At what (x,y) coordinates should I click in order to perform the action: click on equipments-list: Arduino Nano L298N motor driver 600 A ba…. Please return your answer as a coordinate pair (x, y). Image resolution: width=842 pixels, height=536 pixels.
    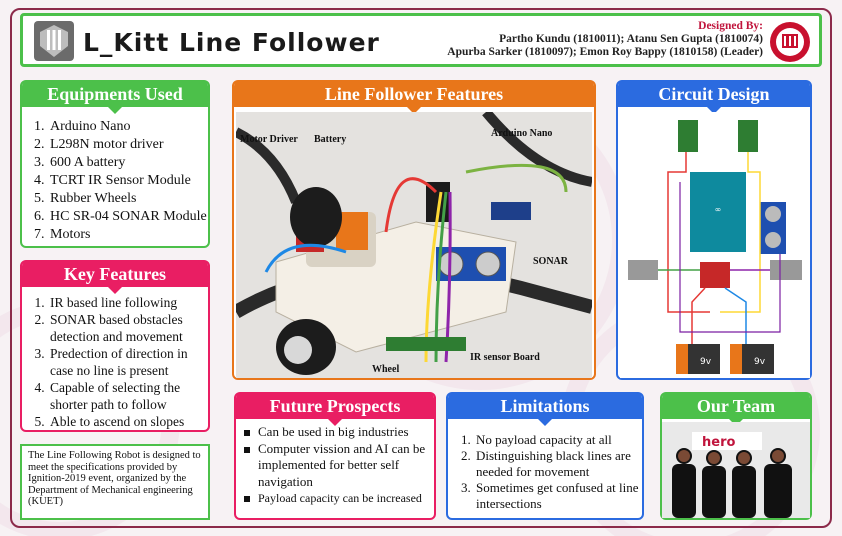
    Looking at the image, I should click on (119, 181).